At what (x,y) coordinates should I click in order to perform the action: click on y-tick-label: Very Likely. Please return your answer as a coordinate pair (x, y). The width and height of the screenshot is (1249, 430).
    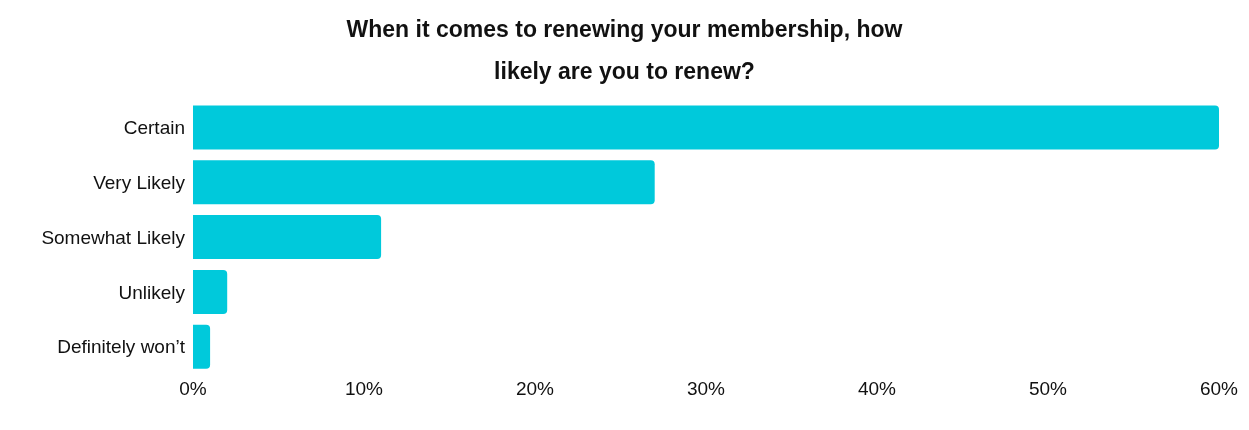
    Looking at the image, I should click on (139, 182).